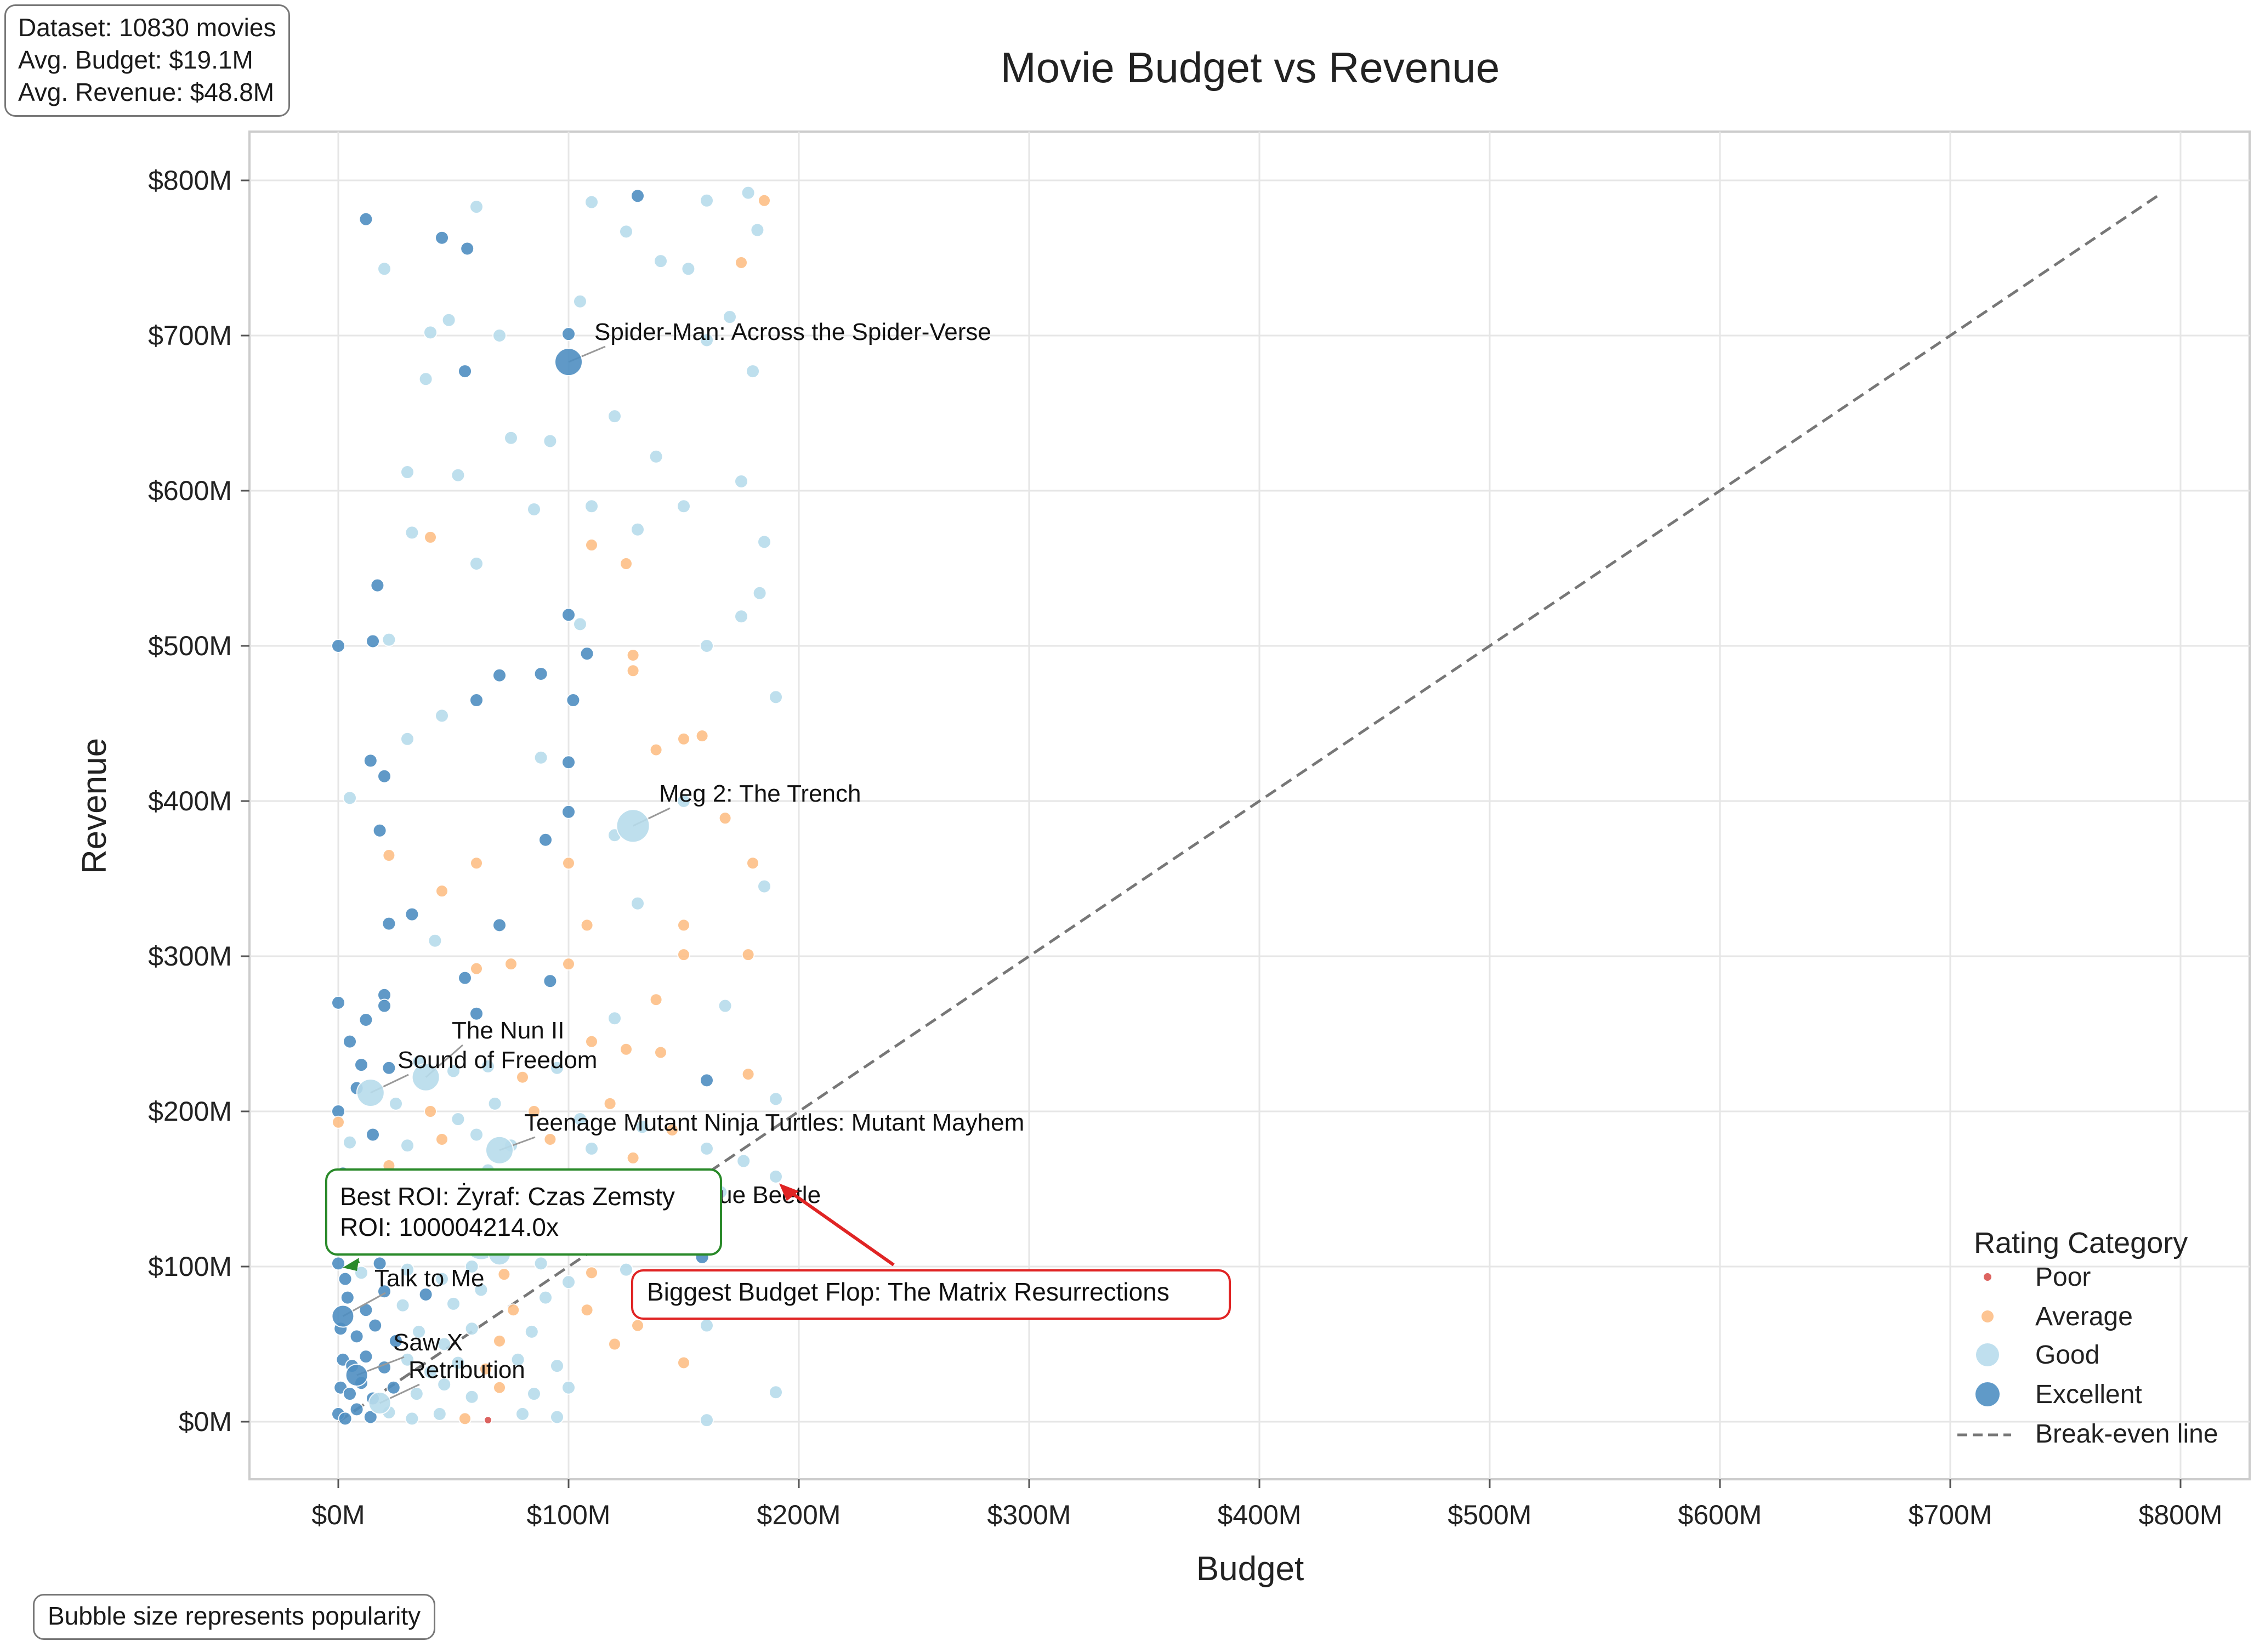  I want to click on flop-arrow, so click(840, 1227).